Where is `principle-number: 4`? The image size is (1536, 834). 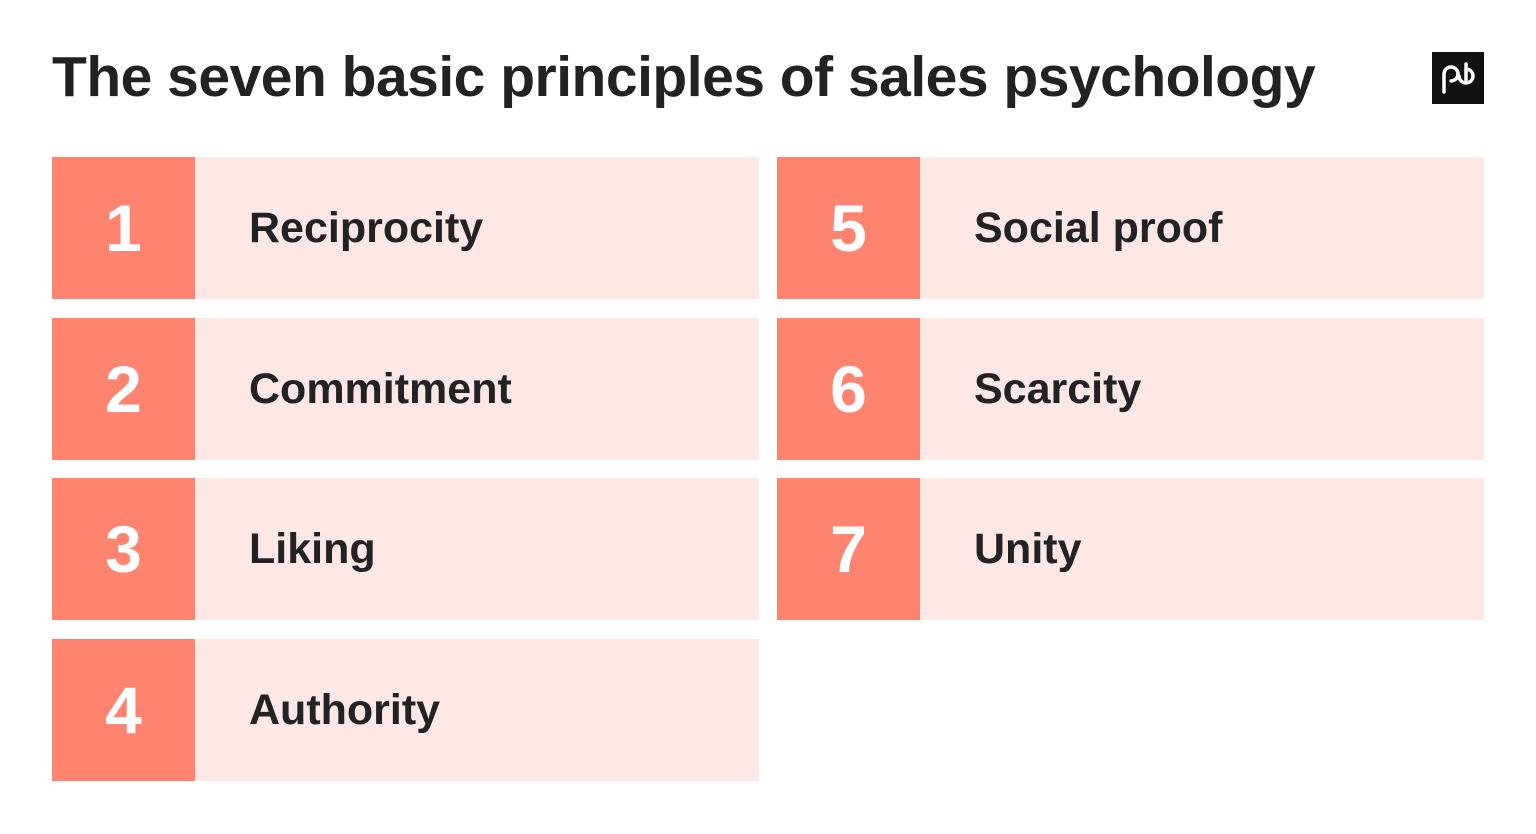
principle-number: 4 is located at coordinates (123, 710).